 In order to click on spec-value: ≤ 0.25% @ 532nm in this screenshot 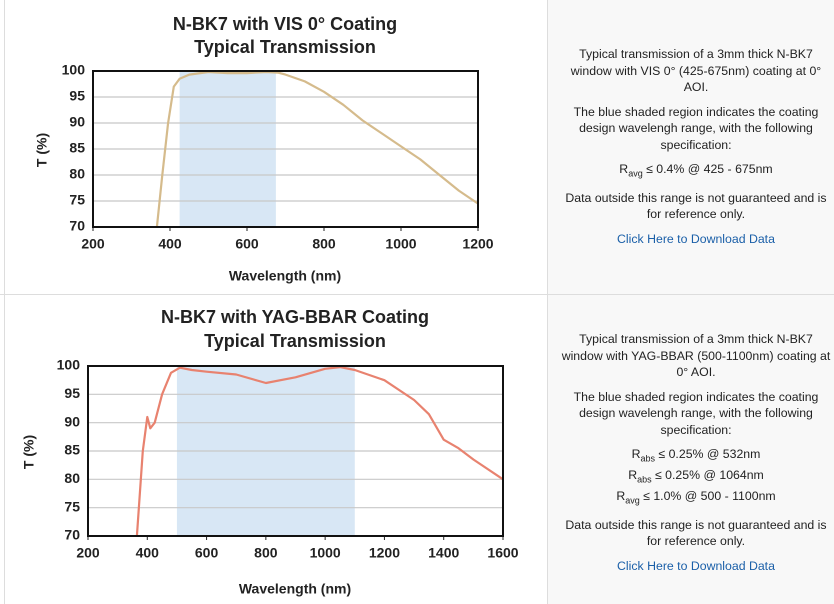, I will do `click(708, 454)`.